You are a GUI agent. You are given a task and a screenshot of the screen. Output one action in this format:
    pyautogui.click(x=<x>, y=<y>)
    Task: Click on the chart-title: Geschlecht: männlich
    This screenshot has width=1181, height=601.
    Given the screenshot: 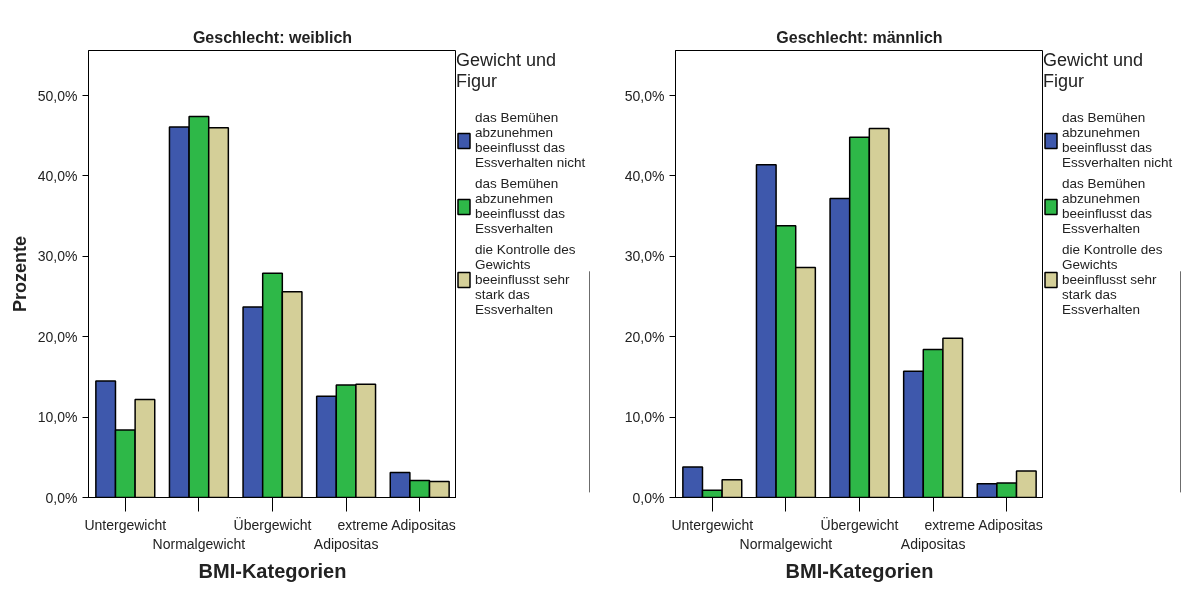 What is the action you would take?
    pyautogui.click(x=859, y=37)
    